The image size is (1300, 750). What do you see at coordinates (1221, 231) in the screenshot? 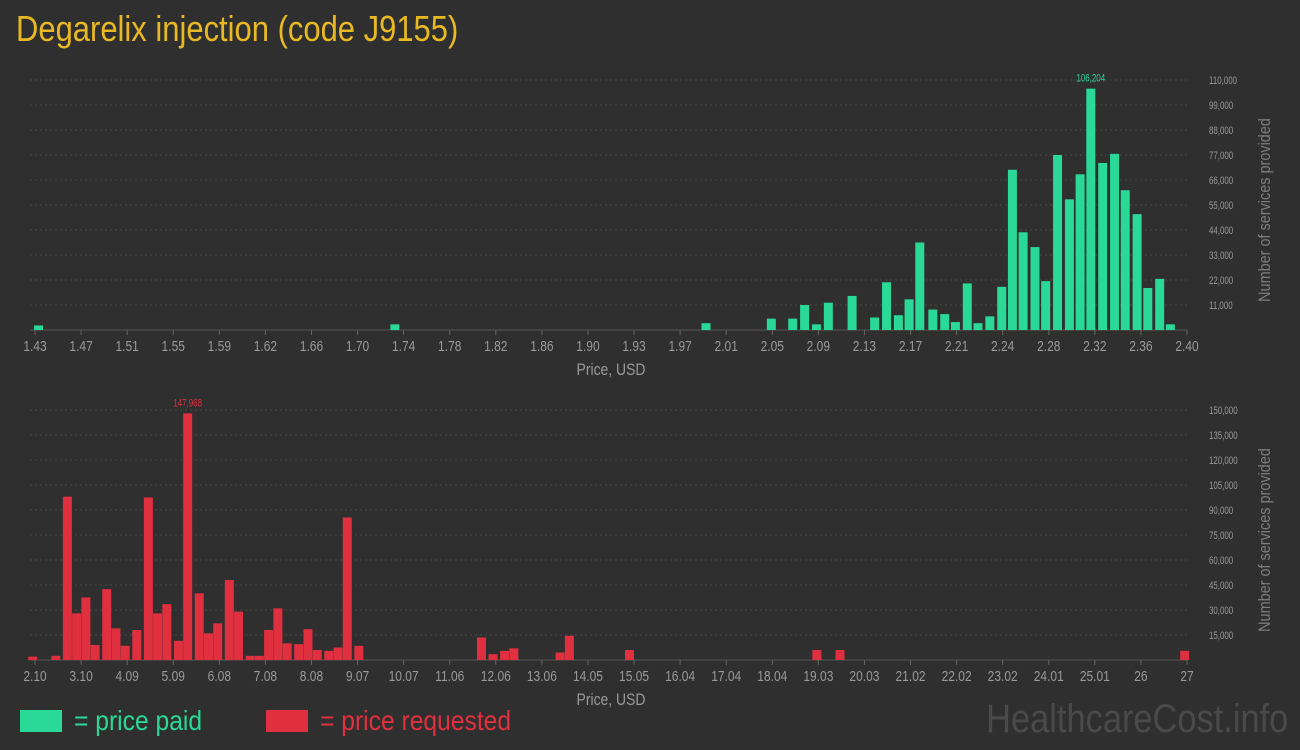
I see `y-tick-label: 44,000` at bounding box center [1221, 231].